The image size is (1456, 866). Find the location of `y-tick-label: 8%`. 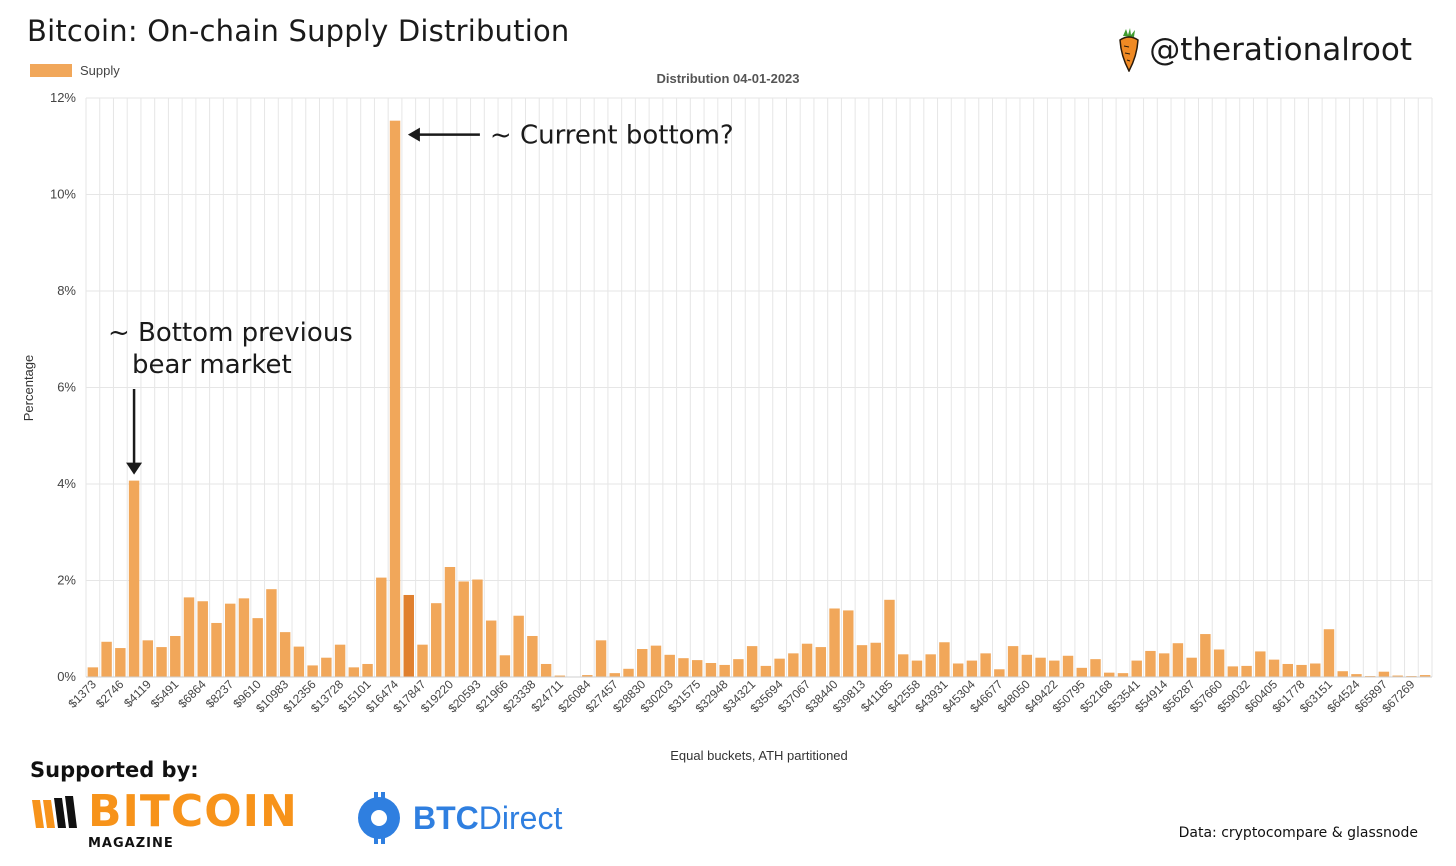

y-tick-label: 8% is located at coordinates (66, 290).